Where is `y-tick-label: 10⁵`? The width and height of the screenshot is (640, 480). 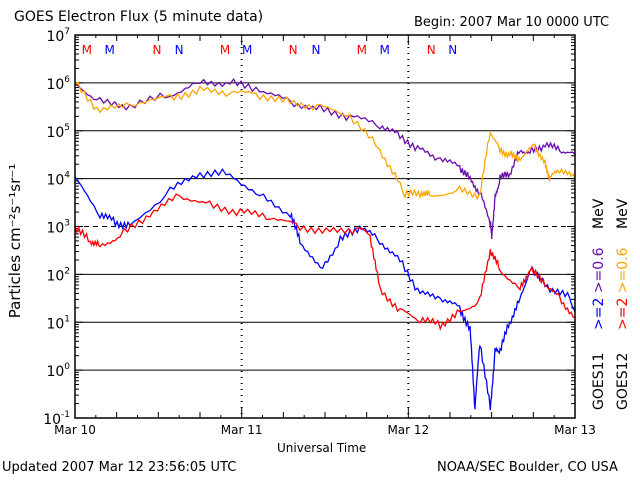 y-tick-label: 10⁵ is located at coordinates (58, 132).